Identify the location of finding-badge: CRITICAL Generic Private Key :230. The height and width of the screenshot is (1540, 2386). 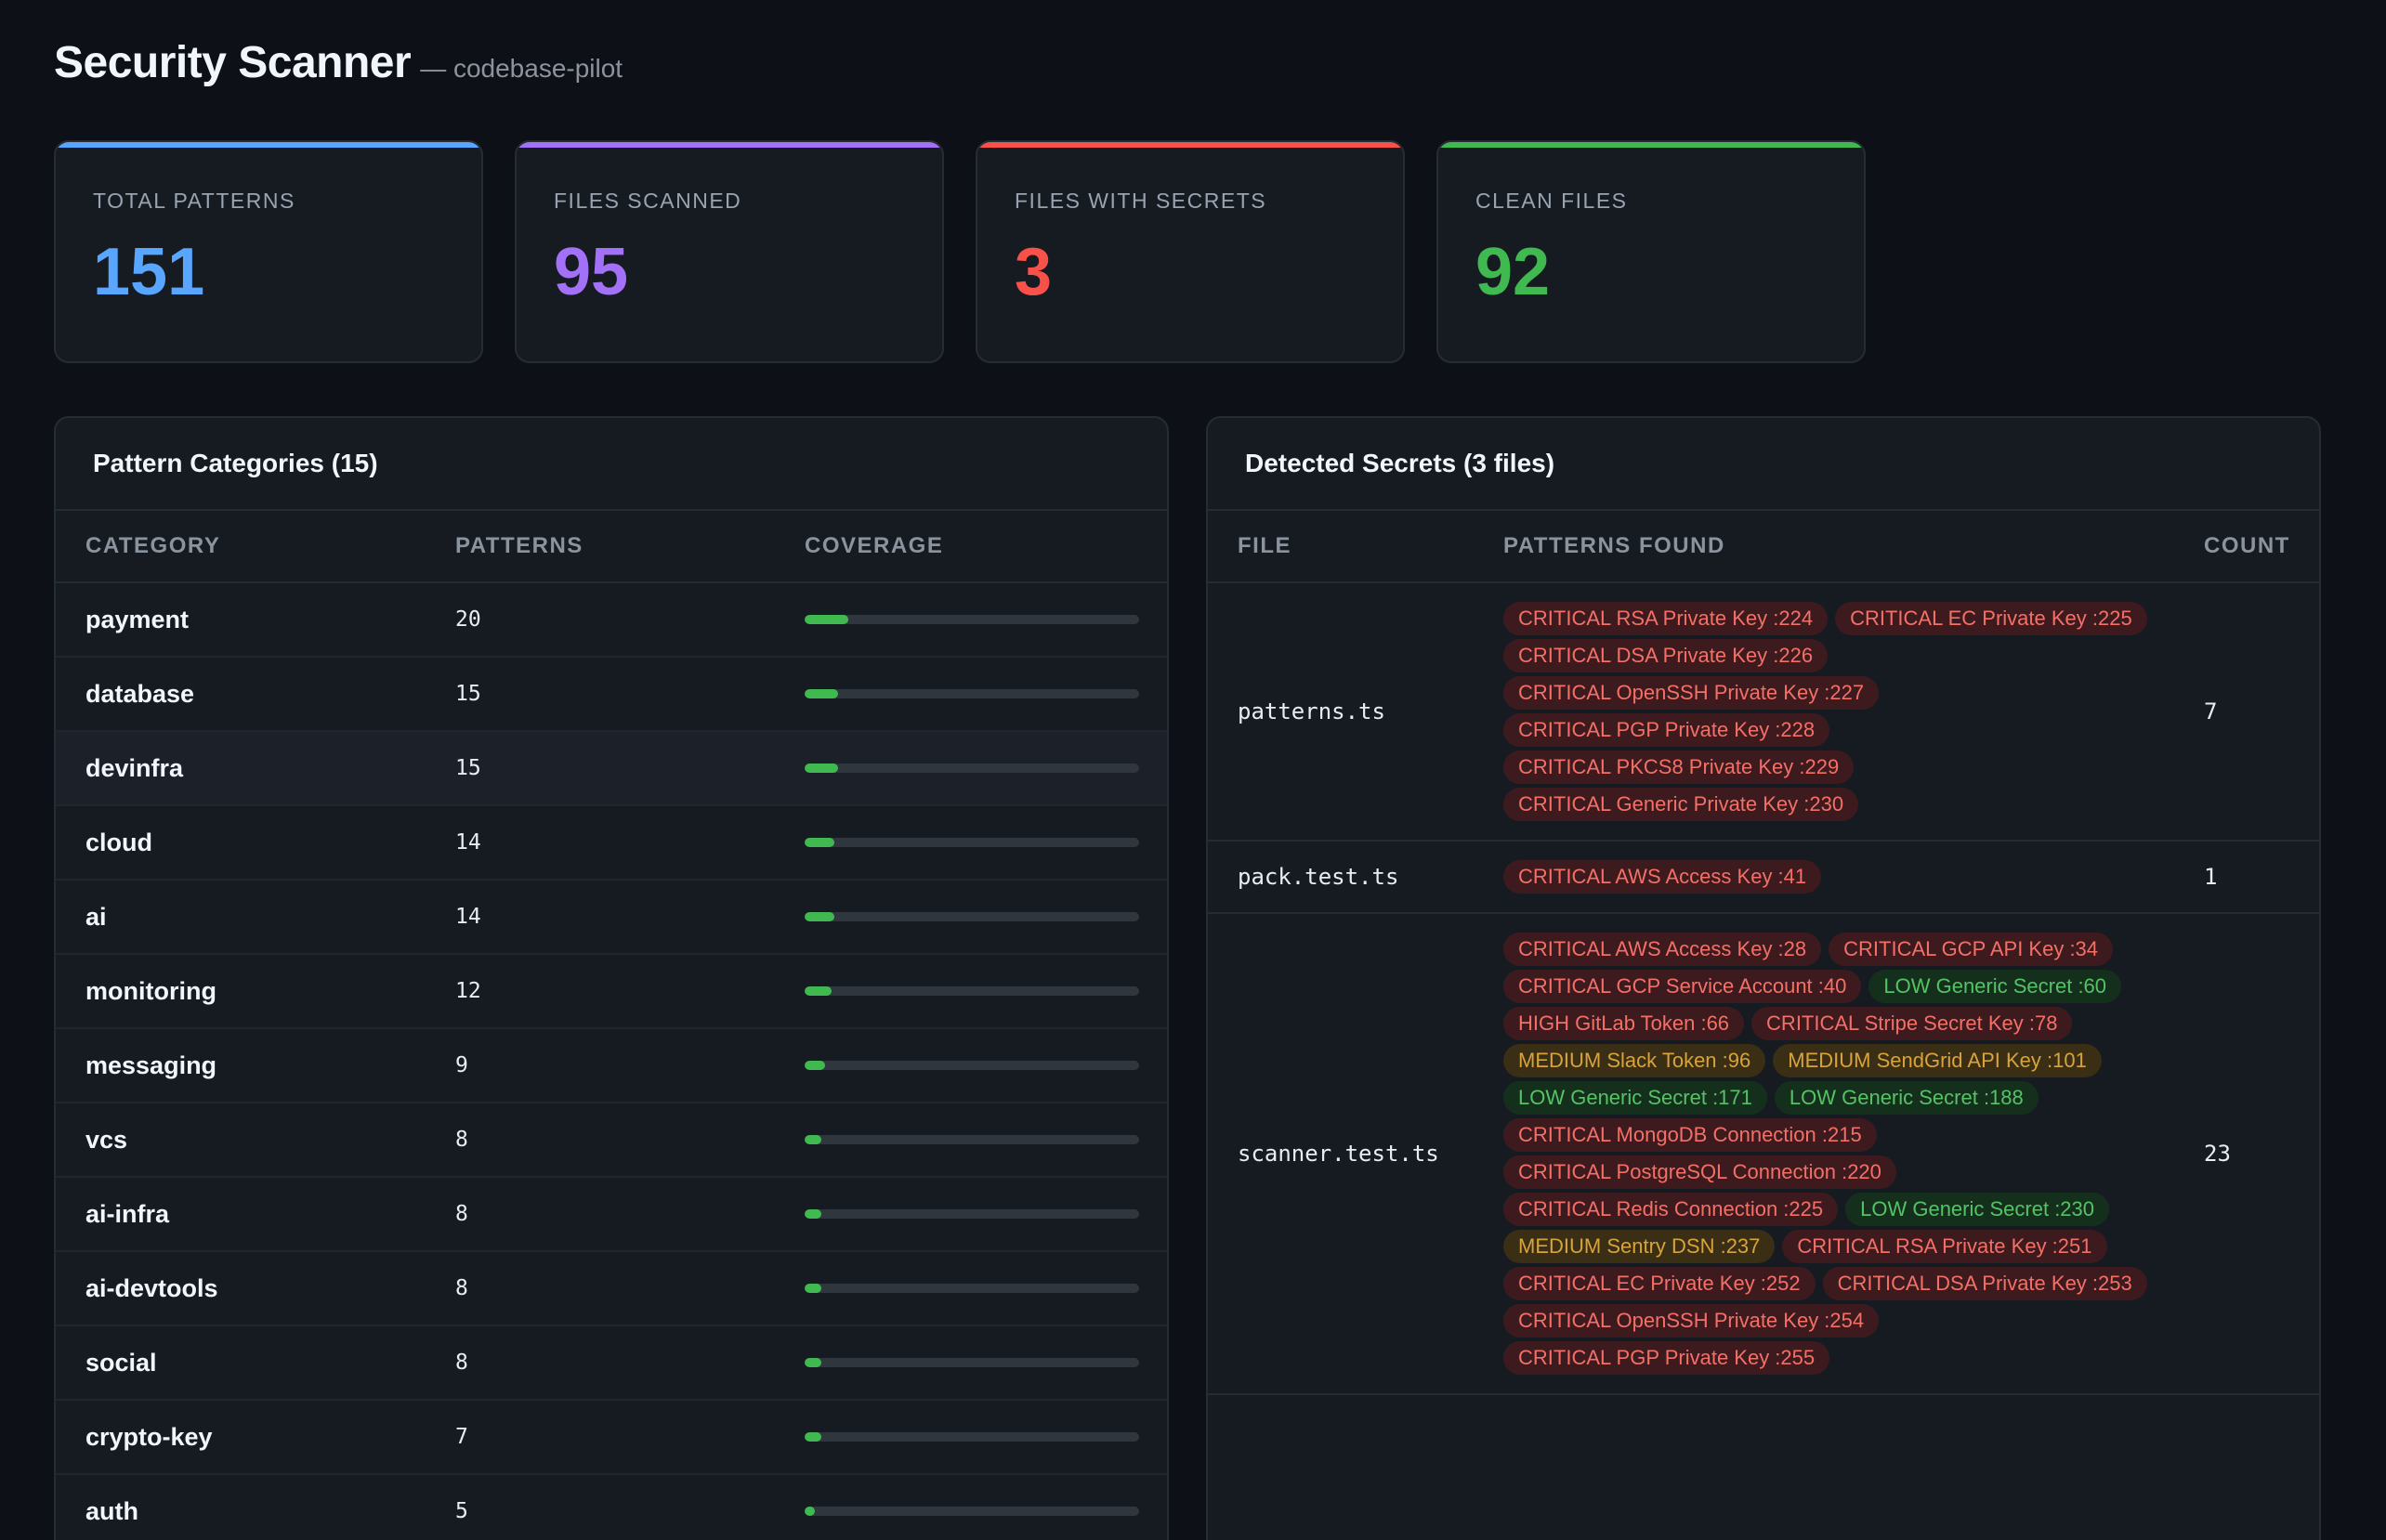
(1681, 804).